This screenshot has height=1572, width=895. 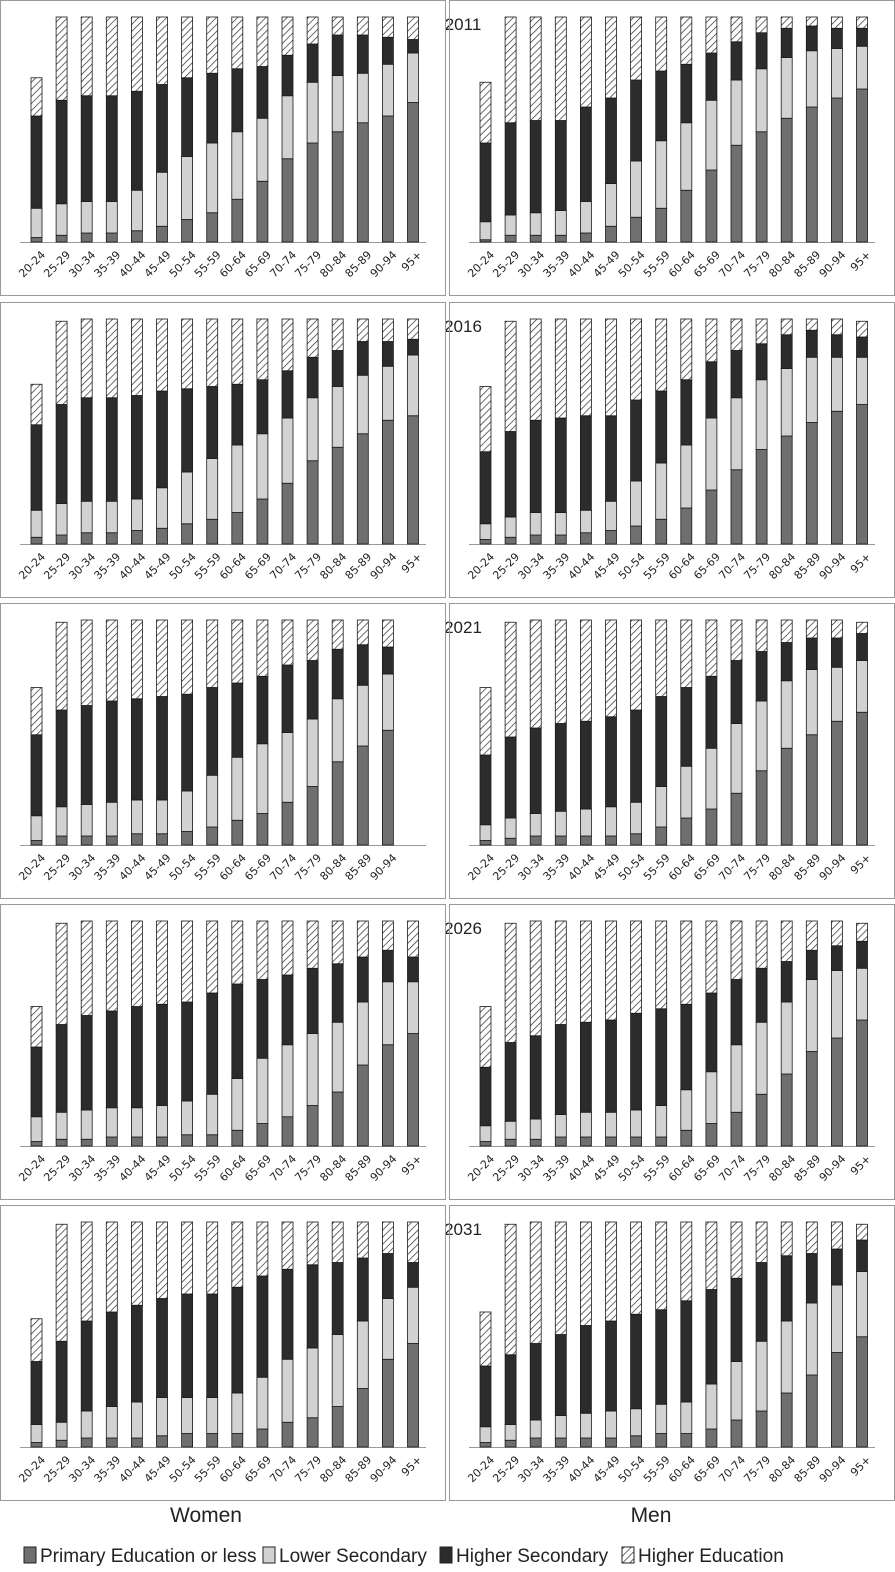 I want to click on tick-label-95+: 95+, so click(x=861, y=1466).